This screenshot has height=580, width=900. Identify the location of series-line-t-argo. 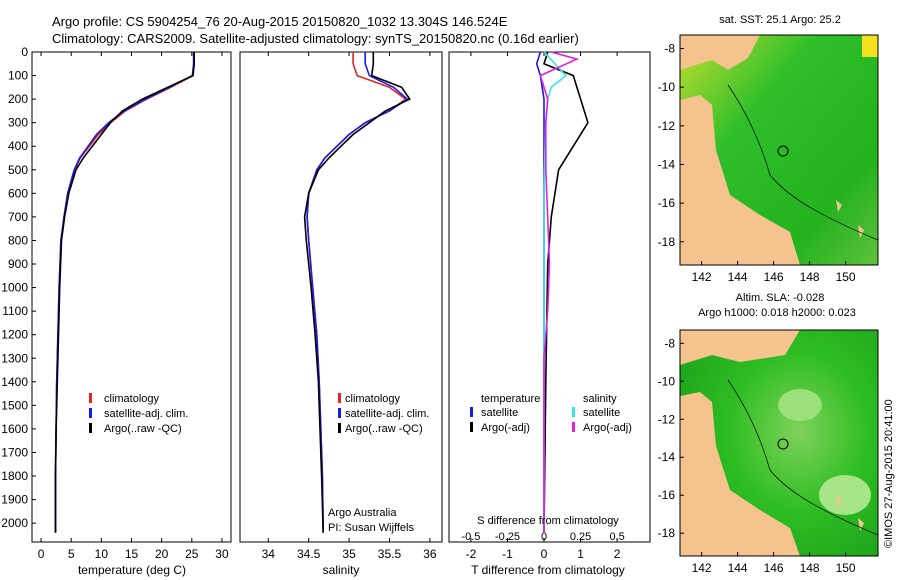
(566, 292).